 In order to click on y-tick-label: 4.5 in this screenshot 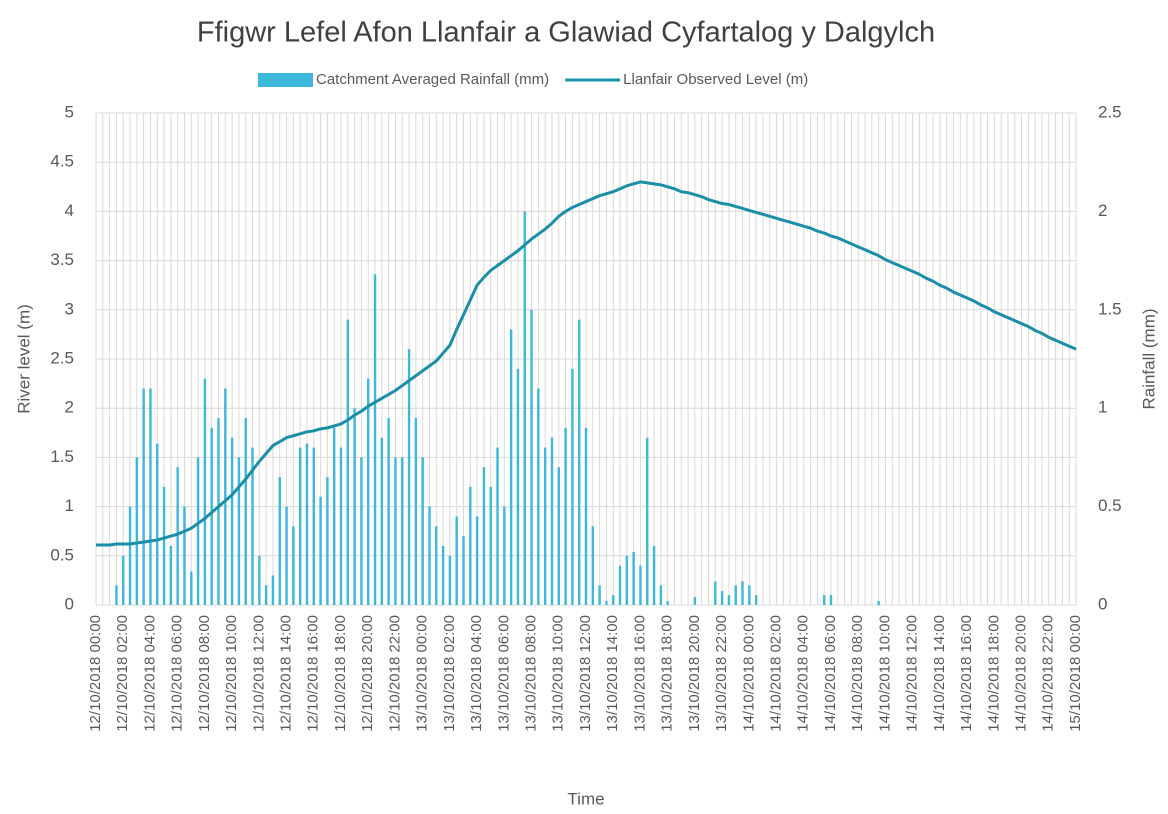, I will do `click(62, 161)`.